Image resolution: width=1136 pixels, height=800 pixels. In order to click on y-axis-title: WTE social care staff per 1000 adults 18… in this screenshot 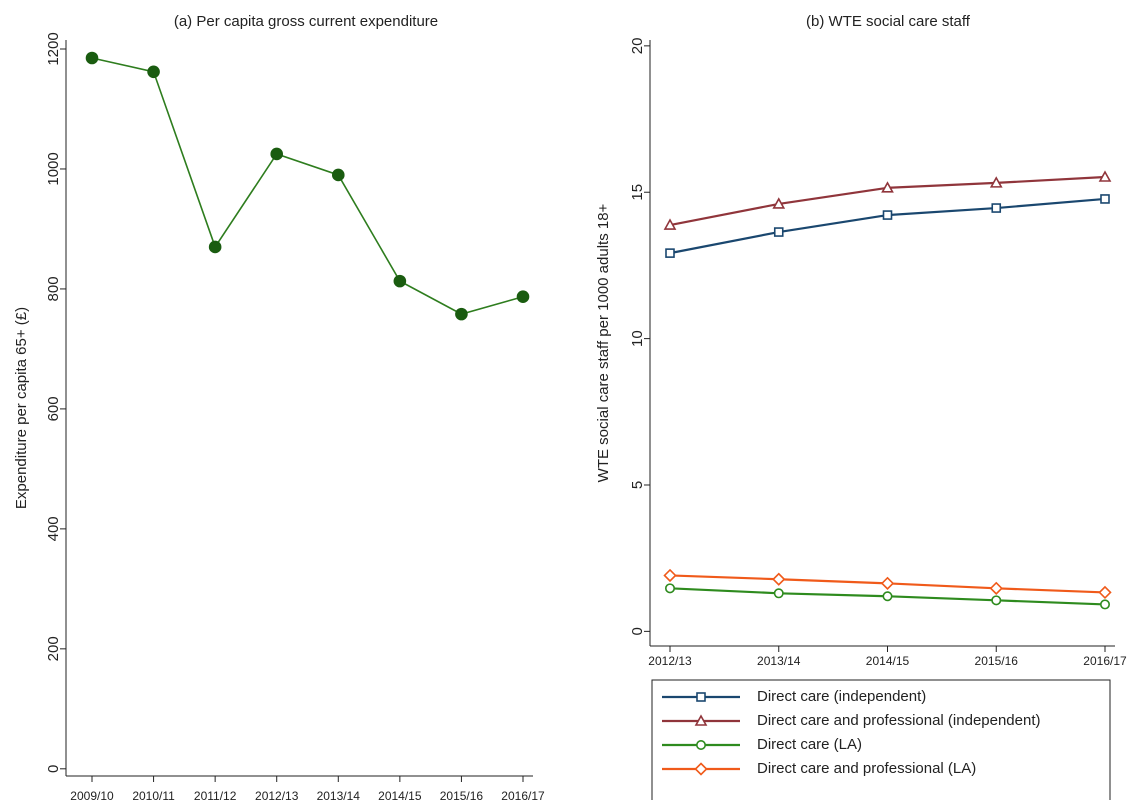, I will do `click(603, 342)`.